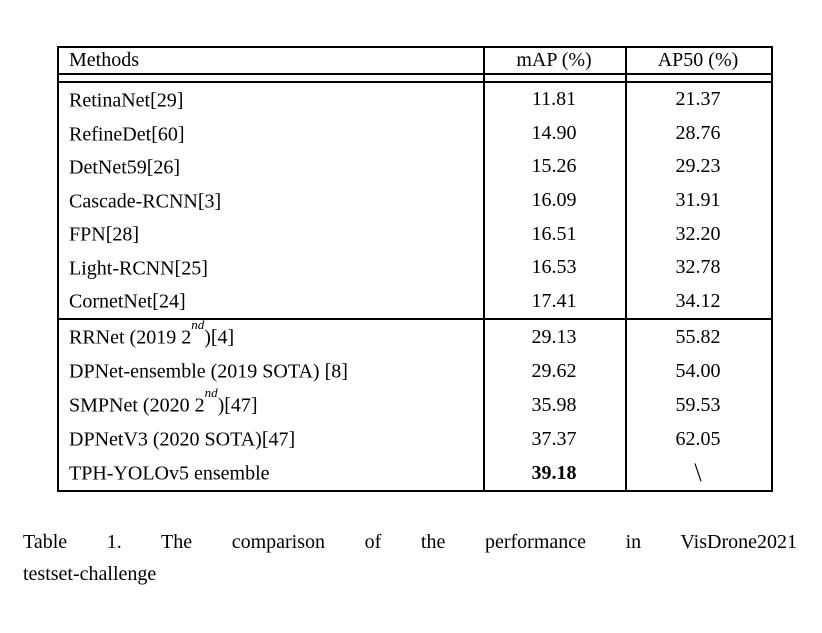 The height and width of the screenshot is (633, 822). I want to click on method-cell: RetinaNet[29], so click(271, 100).